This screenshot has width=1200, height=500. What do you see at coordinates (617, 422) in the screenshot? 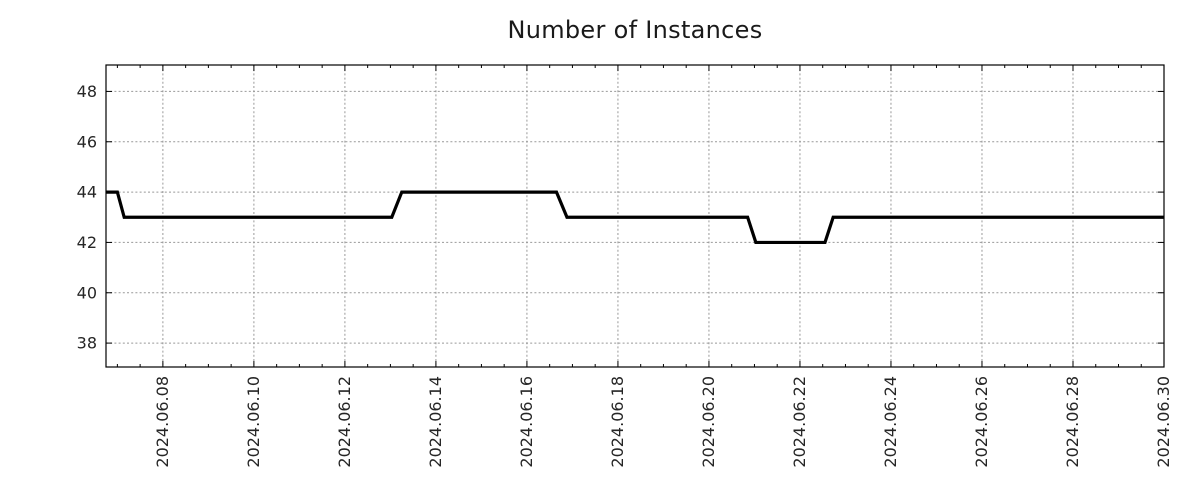
I see `x-tick-label: 2024.06.18` at bounding box center [617, 422].